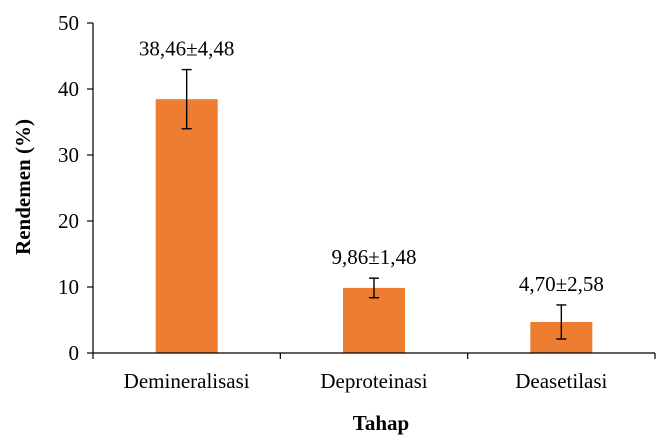 This screenshot has width=660, height=437. What do you see at coordinates (68, 287) in the screenshot?
I see `y-tick-label: 10` at bounding box center [68, 287].